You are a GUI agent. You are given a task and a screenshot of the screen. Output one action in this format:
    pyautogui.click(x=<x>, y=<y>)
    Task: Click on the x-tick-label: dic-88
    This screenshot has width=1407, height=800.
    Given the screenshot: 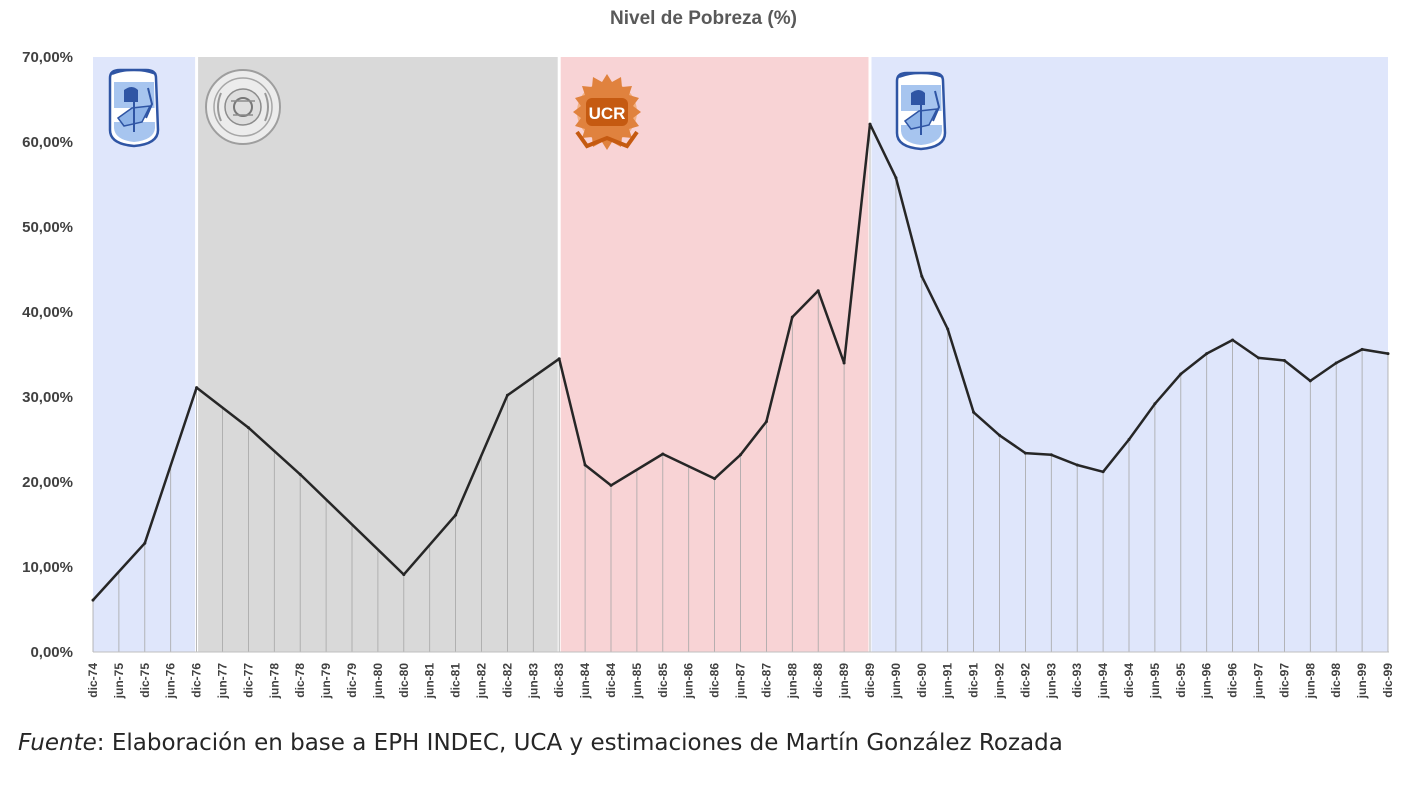 What is the action you would take?
    pyautogui.click(x=818, y=680)
    